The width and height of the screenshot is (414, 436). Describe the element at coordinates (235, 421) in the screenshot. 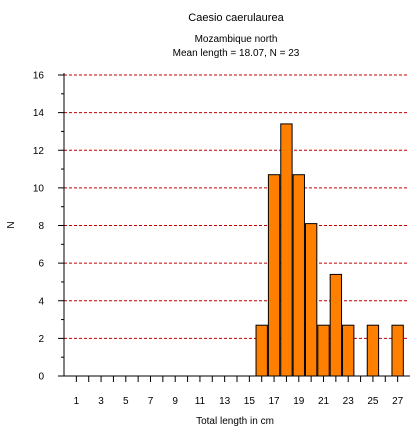

I see `x-axis-label: Total length in cm` at that location.